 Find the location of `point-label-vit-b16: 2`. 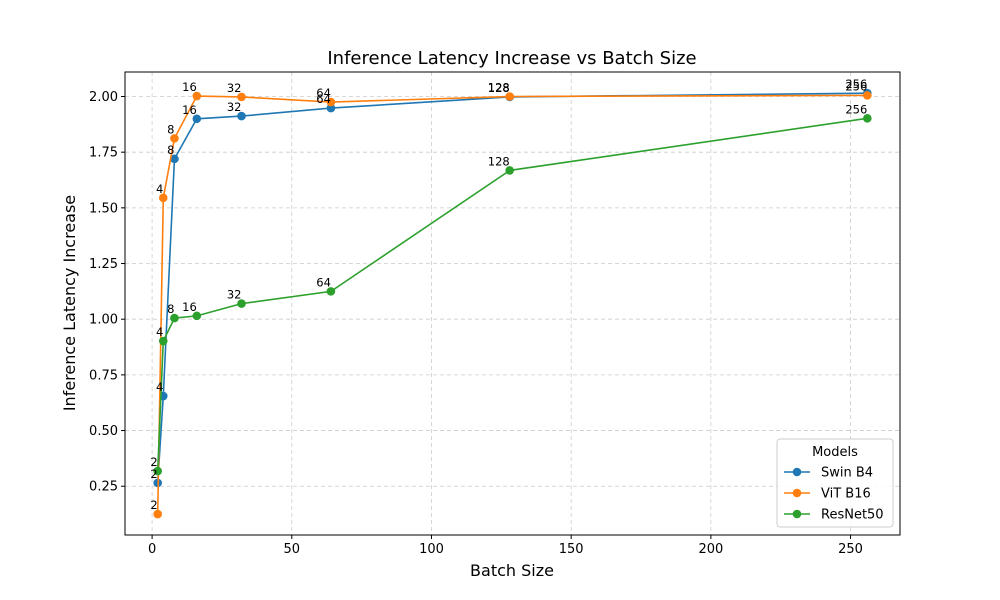

point-label-vit-b16: 2 is located at coordinates (153, 505).